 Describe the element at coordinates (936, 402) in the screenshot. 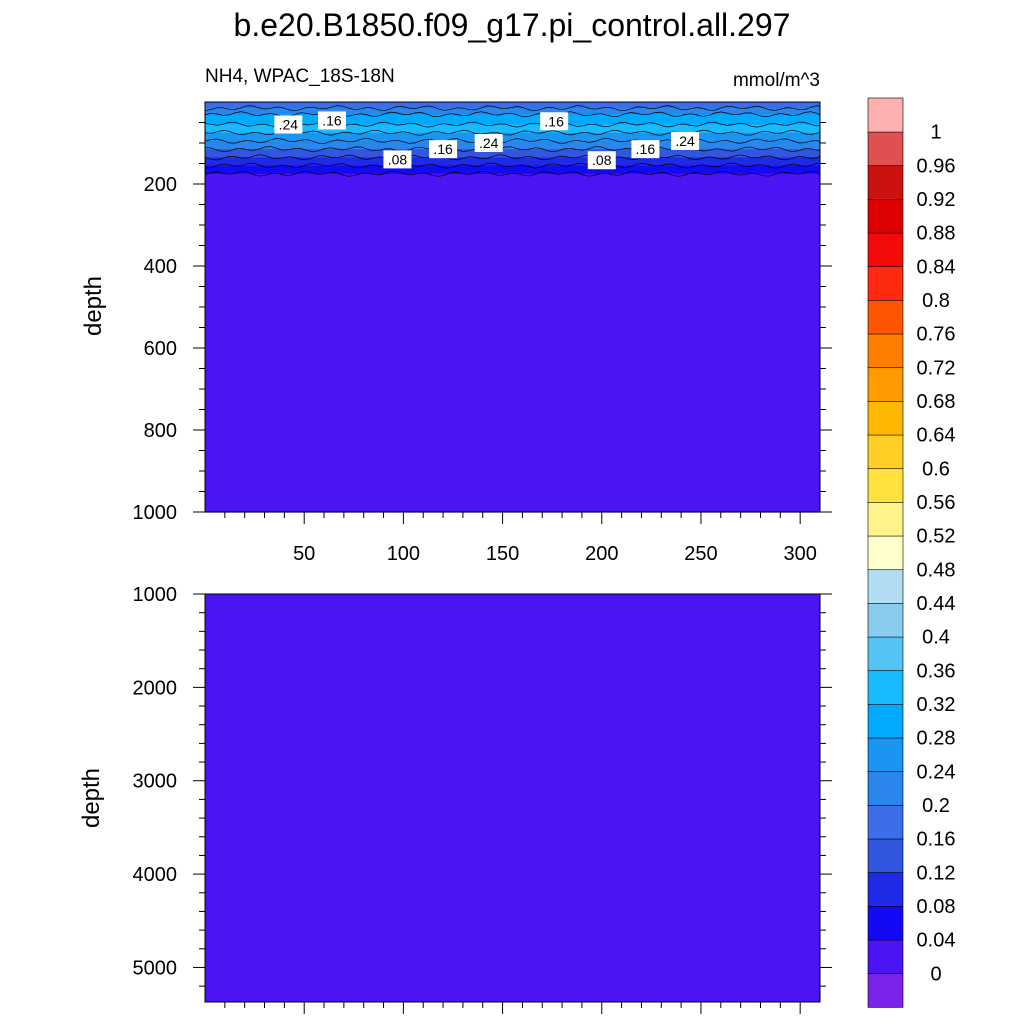

I see `colorbar-label: 0.68` at that location.